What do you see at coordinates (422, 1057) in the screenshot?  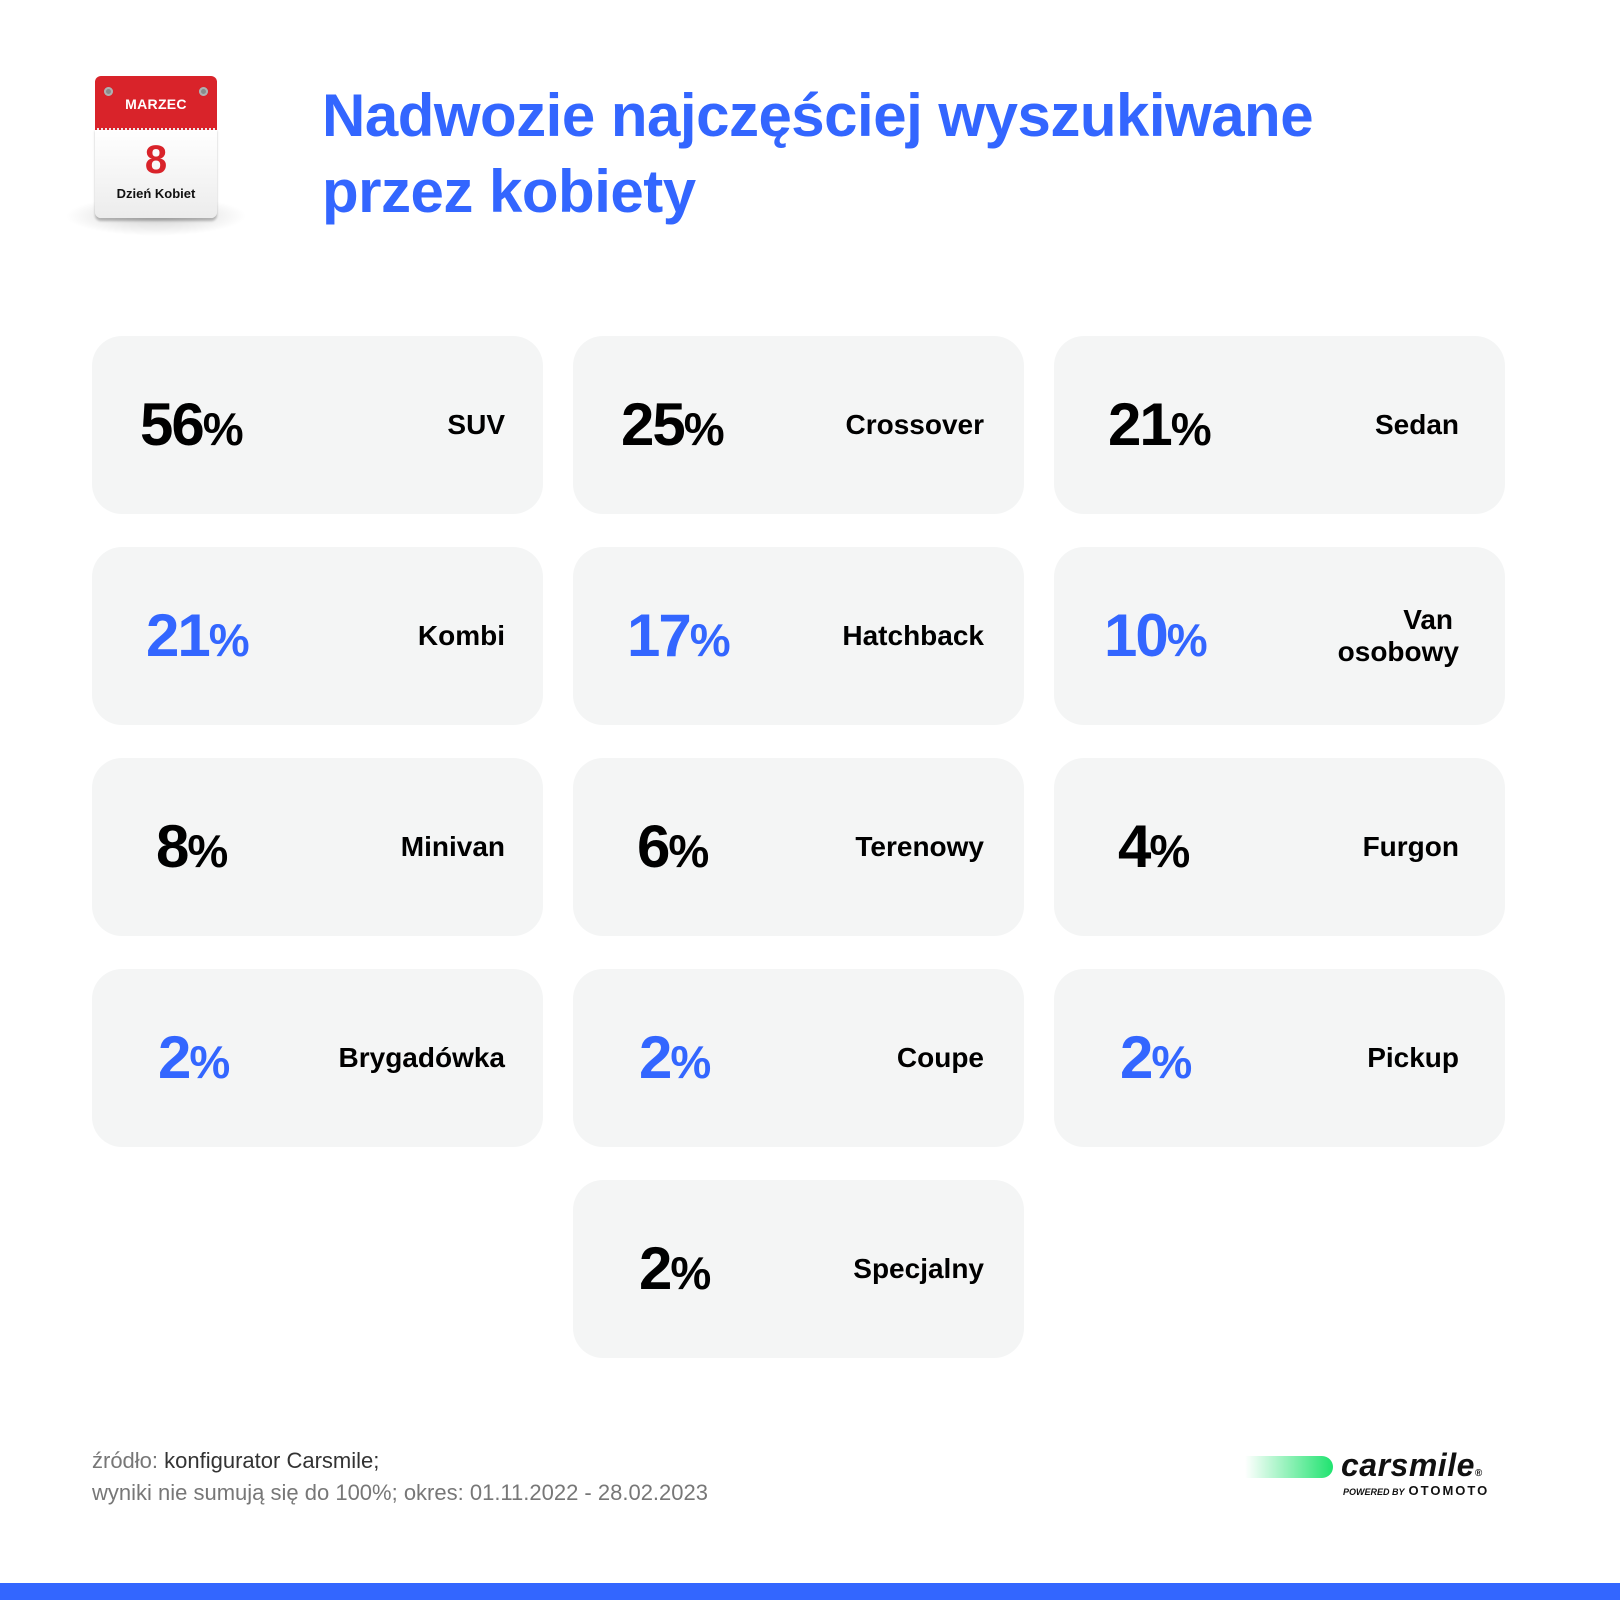 I see `stat-label: Brygadówka` at bounding box center [422, 1057].